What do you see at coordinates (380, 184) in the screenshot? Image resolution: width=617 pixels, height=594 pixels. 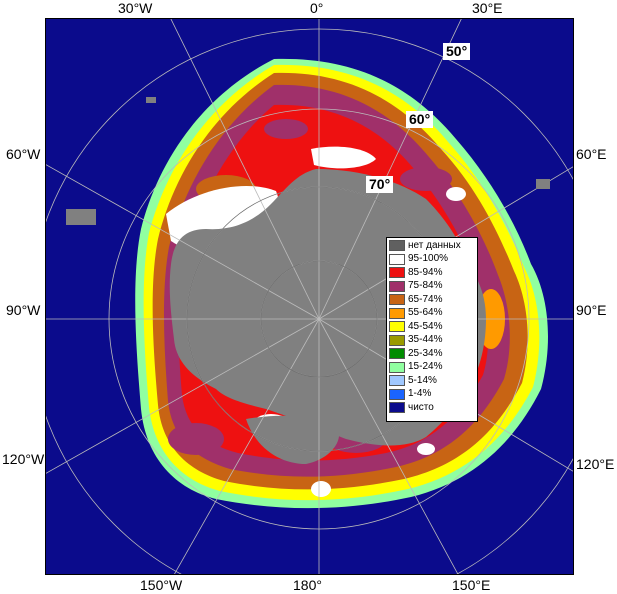 I see `lat-label-70: 70°` at bounding box center [380, 184].